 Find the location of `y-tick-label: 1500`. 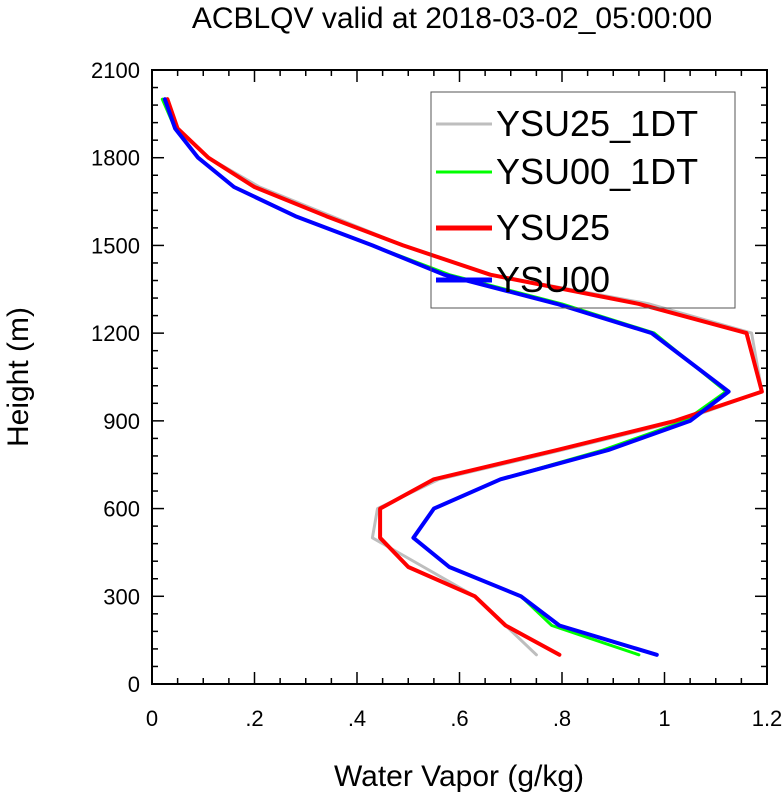

y-tick-label: 1500 is located at coordinates (115, 245).